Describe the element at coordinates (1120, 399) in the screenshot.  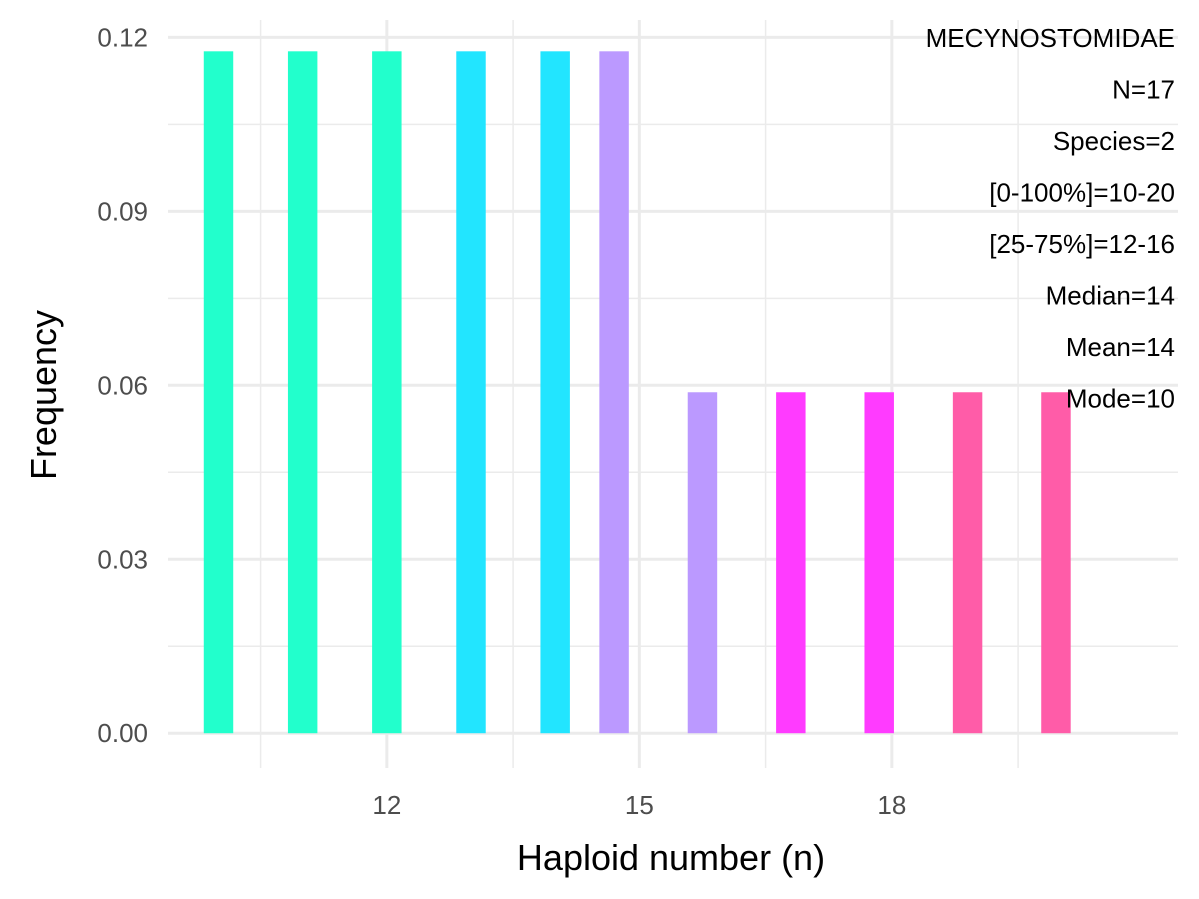
I see `annotation-line: Mode=10` at that location.